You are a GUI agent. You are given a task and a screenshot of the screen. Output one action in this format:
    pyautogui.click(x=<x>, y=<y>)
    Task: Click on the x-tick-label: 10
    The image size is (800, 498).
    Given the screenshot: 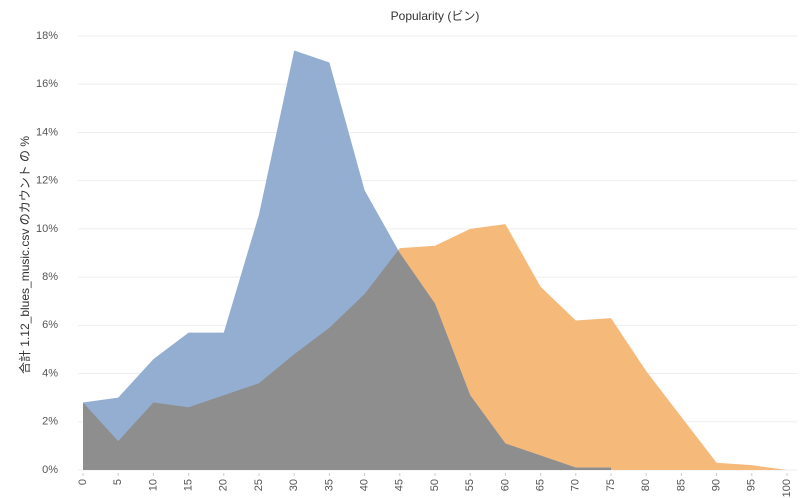 What is the action you would take?
    pyautogui.click(x=153, y=485)
    